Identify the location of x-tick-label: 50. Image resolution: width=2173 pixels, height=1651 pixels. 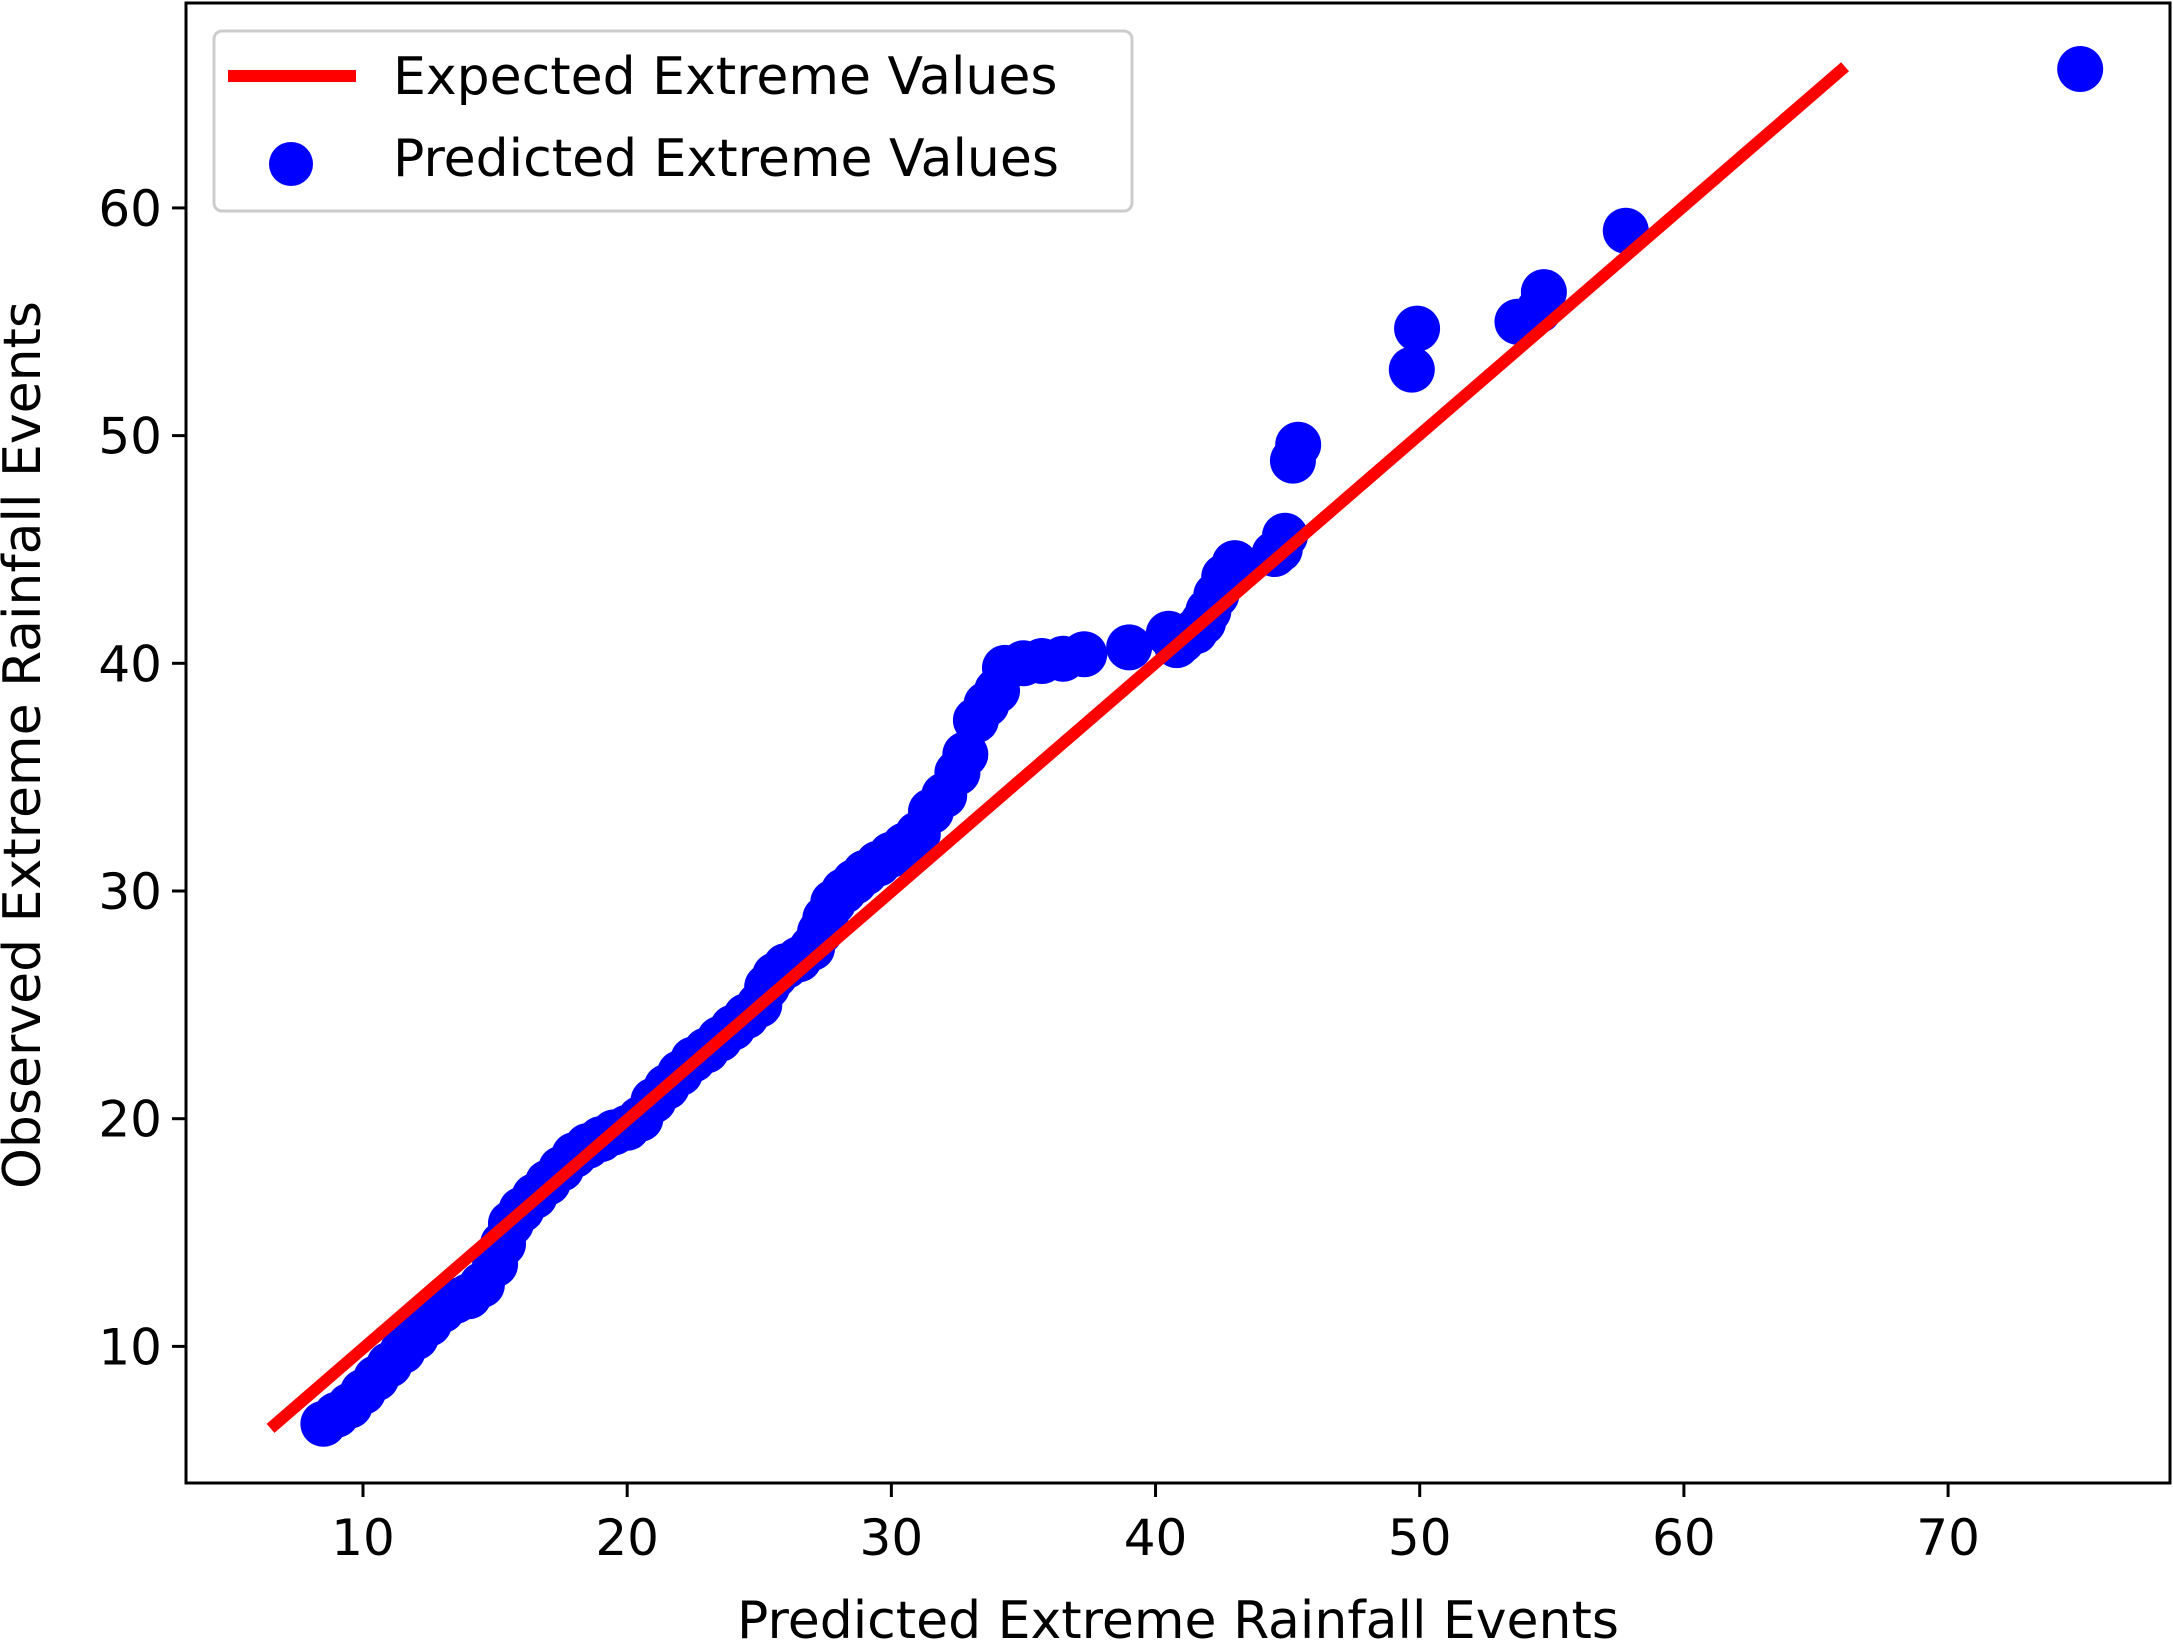
(1420, 1538).